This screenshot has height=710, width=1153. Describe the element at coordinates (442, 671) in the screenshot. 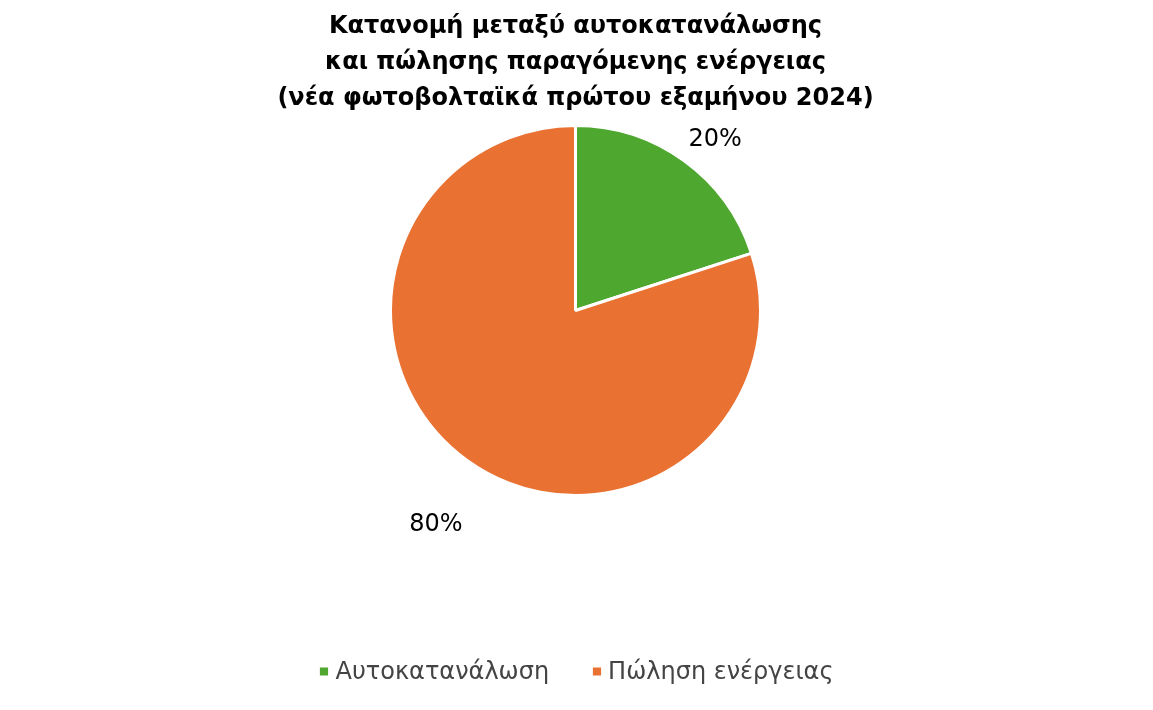

I see `legend-label: Αυτοκατανάλωση` at that location.